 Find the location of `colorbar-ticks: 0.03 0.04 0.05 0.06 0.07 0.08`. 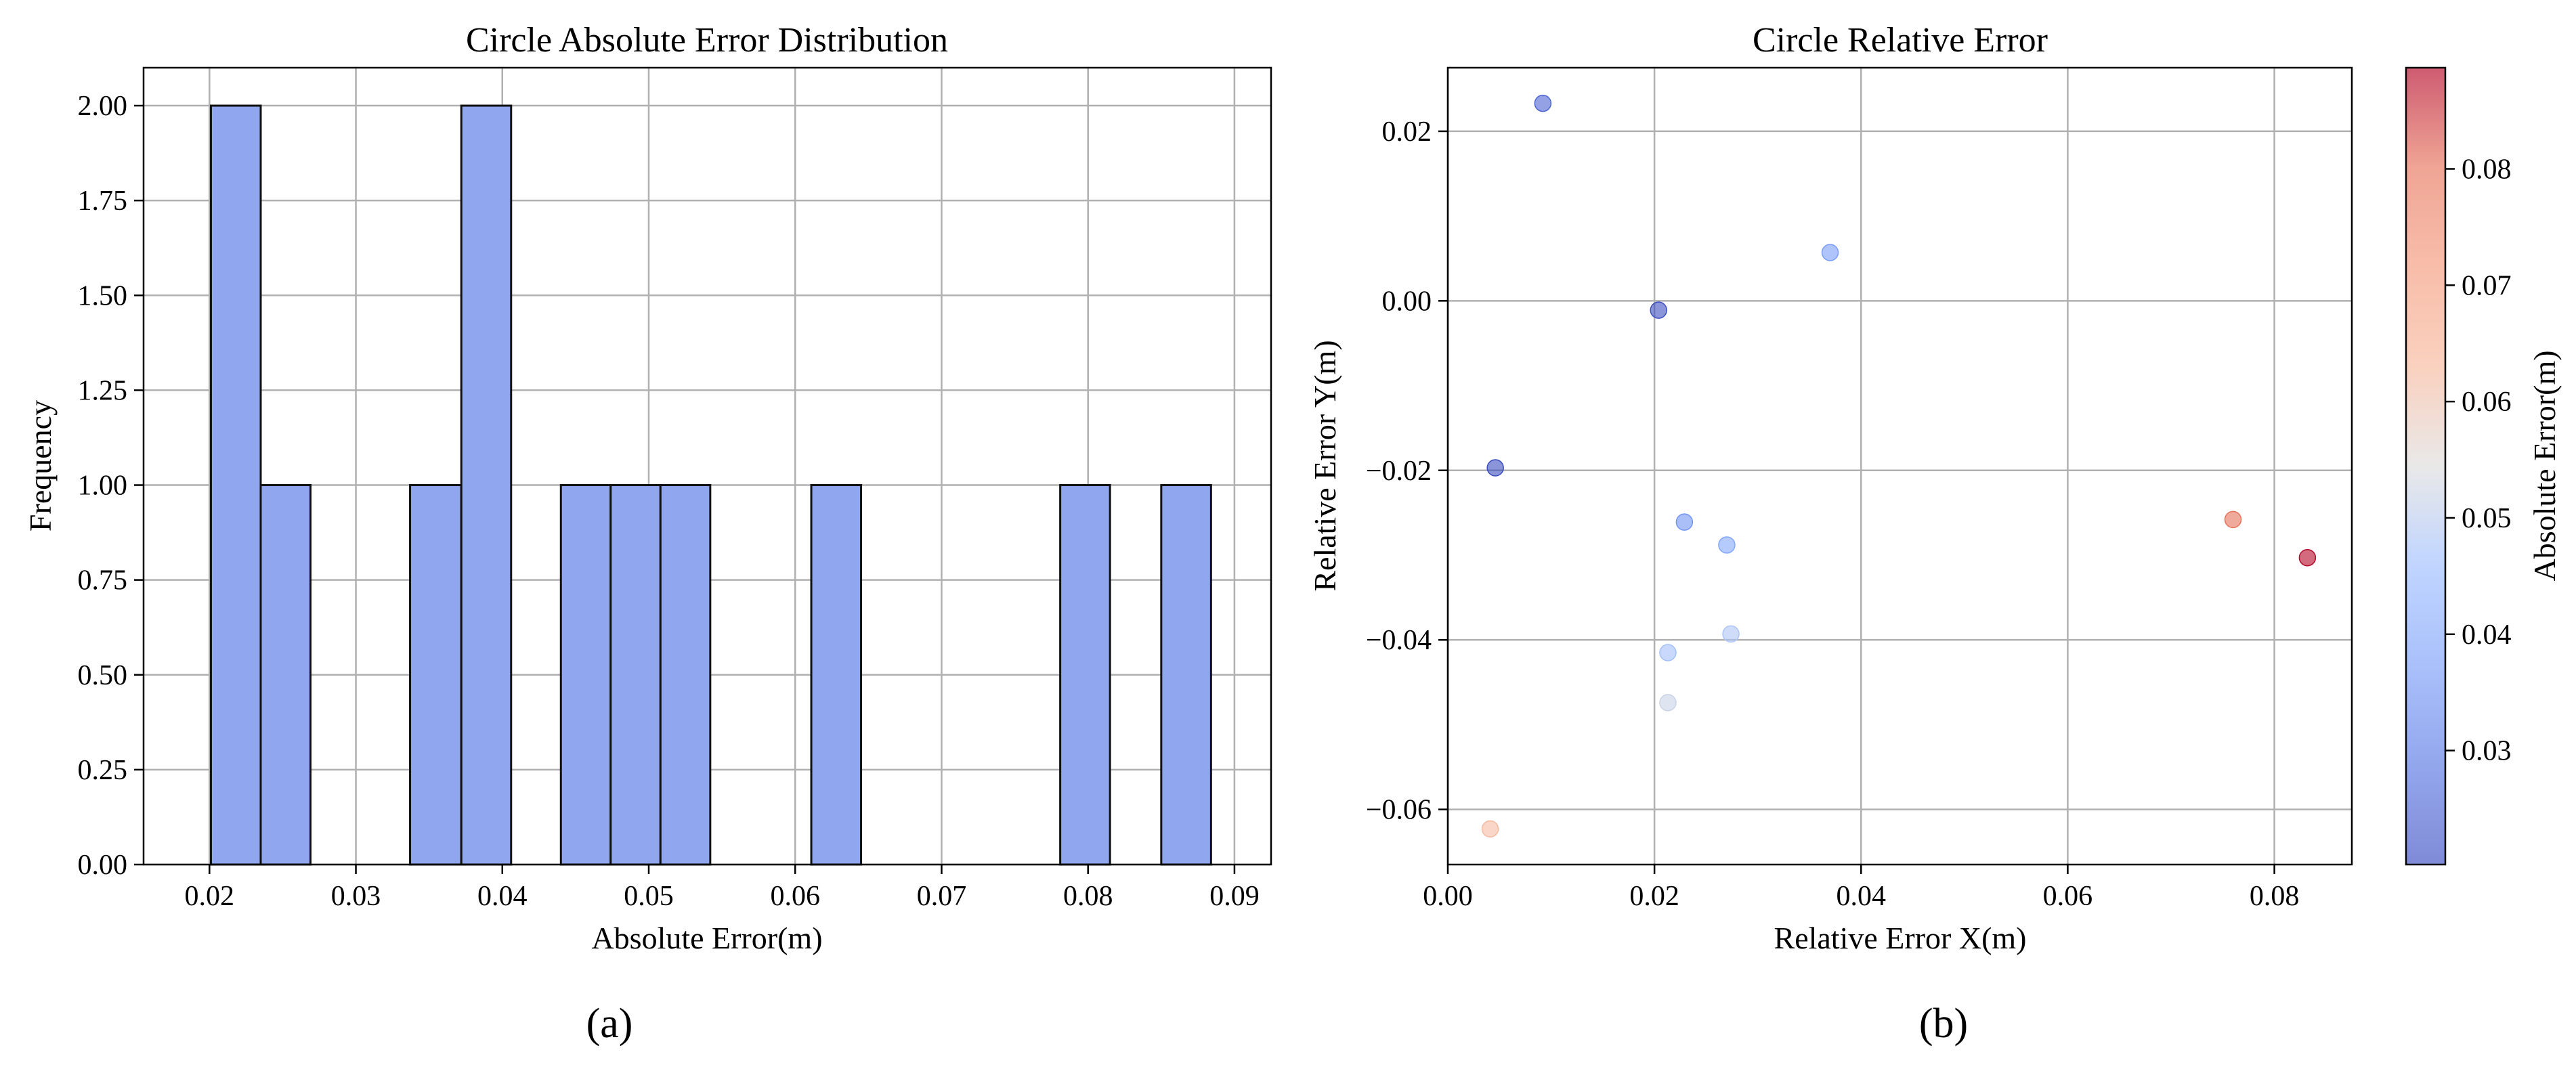

colorbar-ticks: 0.03 0.04 0.05 0.06 0.07 0.08 is located at coordinates (2478, 461).